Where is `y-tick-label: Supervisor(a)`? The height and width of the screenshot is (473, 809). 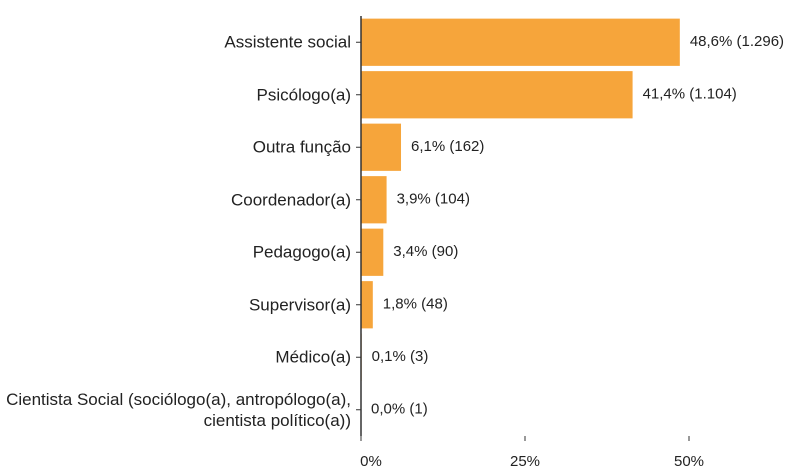
y-tick-label: Supervisor(a) is located at coordinates (299, 305).